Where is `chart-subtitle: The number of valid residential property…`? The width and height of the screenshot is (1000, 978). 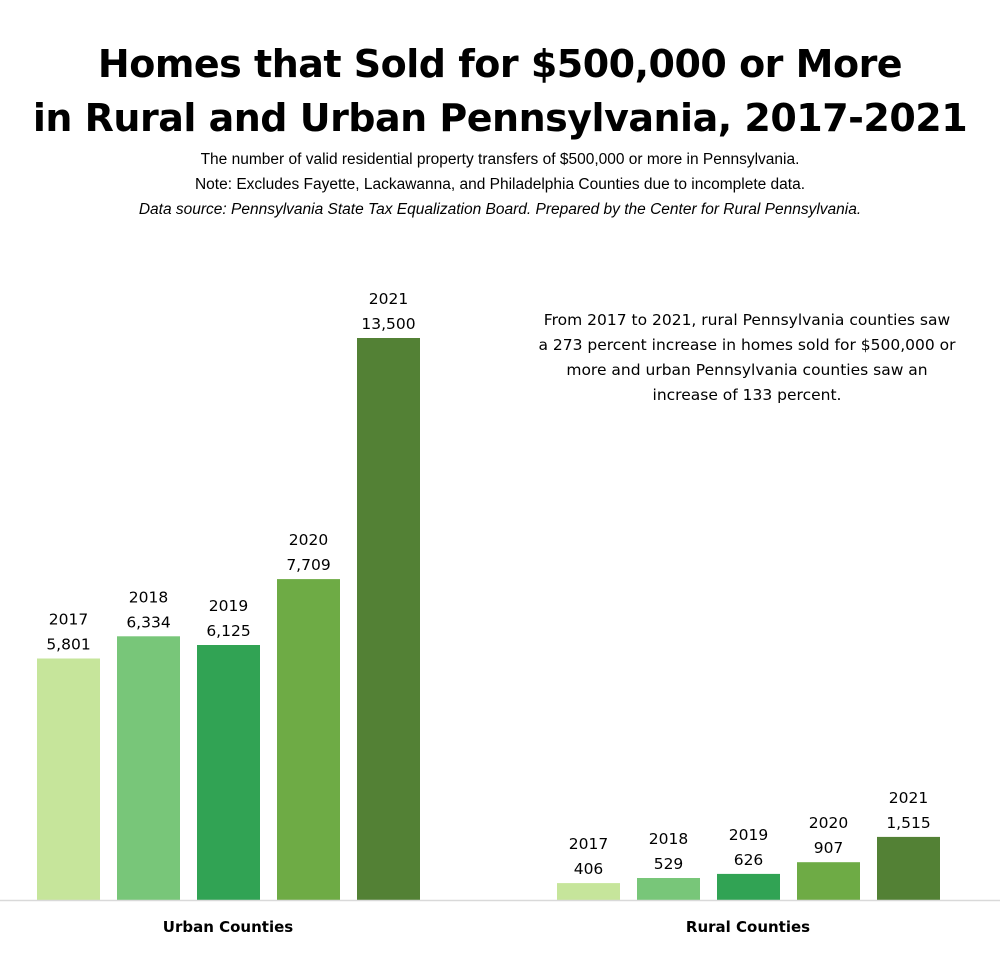 chart-subtitle: The number of valid residential property… is located at coordinates (500, 159).